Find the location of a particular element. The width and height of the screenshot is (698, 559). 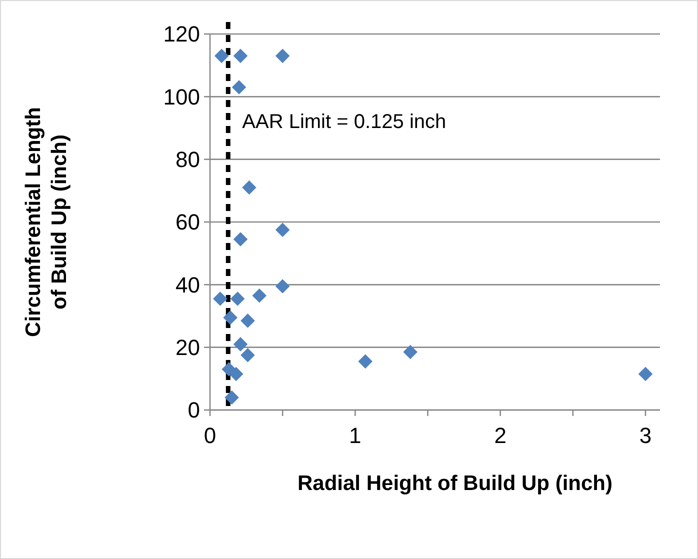

ref-line-label: AAR Limit = 0.125 inch is located at coordinates (344, 122).